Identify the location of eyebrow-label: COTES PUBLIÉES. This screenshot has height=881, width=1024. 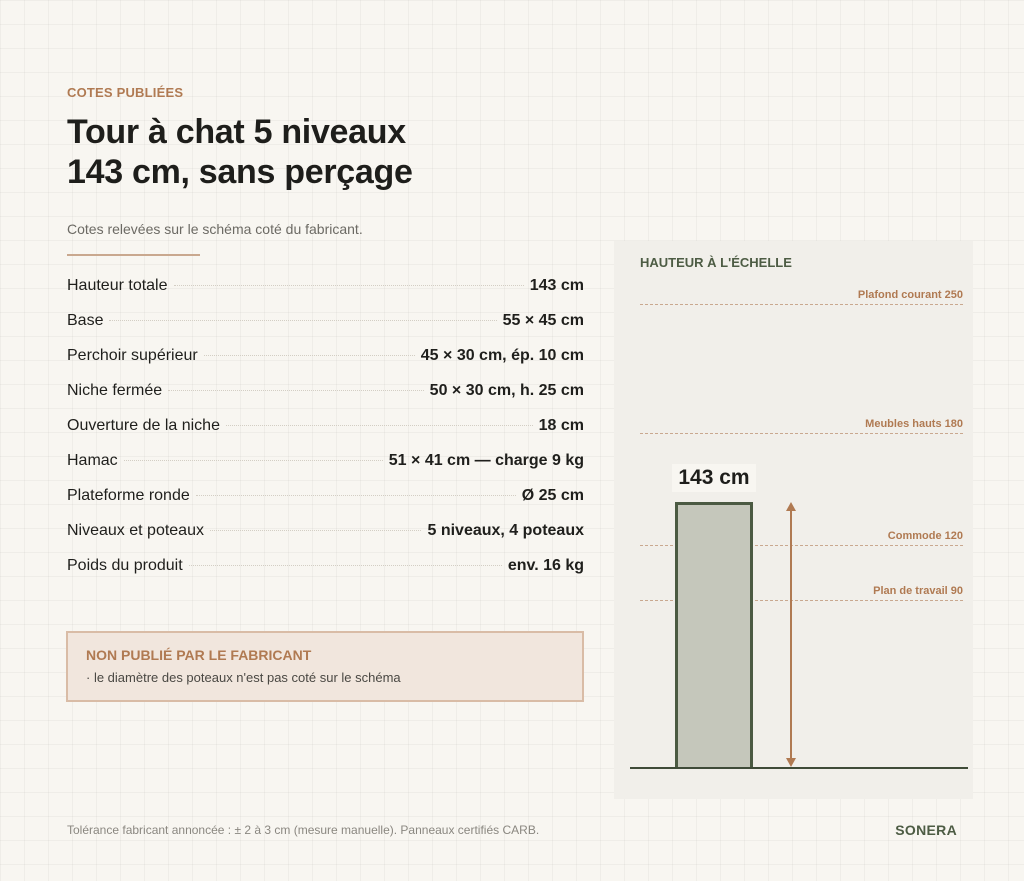
(125, 92).